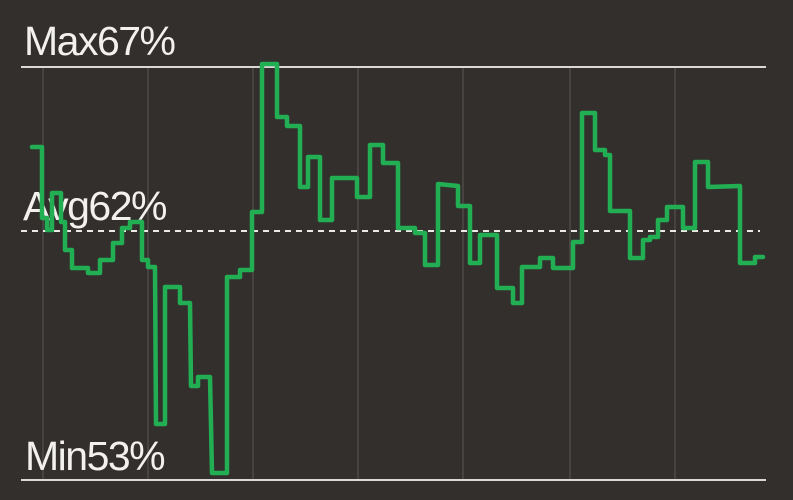 The height and width of the screenshot is (500, 793). Describe the element at coordinates (94, 456) in the screenshot. I see `min-label: Min53%` at that location.